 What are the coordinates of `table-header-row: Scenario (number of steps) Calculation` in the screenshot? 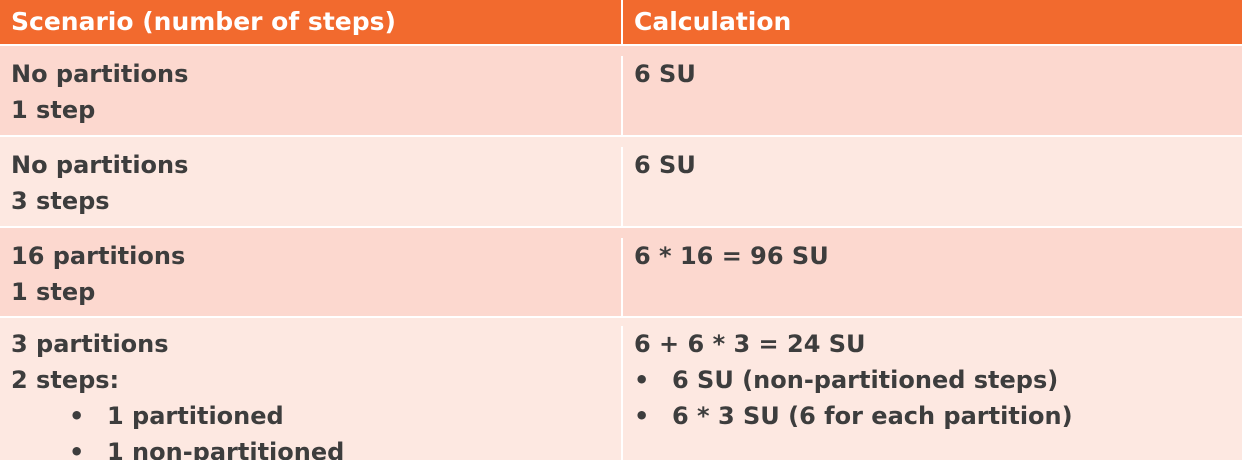 It's located at (621, 23).